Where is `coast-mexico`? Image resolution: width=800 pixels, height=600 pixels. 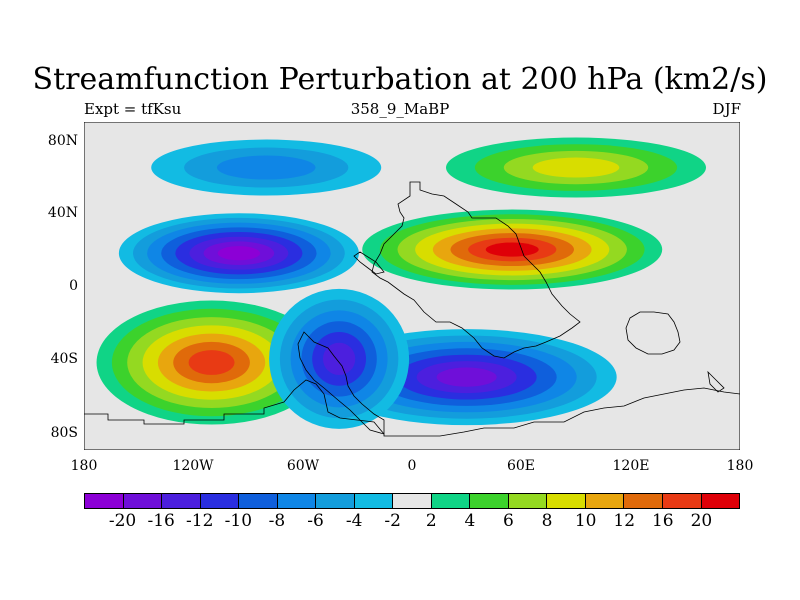
coast-mexico is located at coordinates (369, 263).